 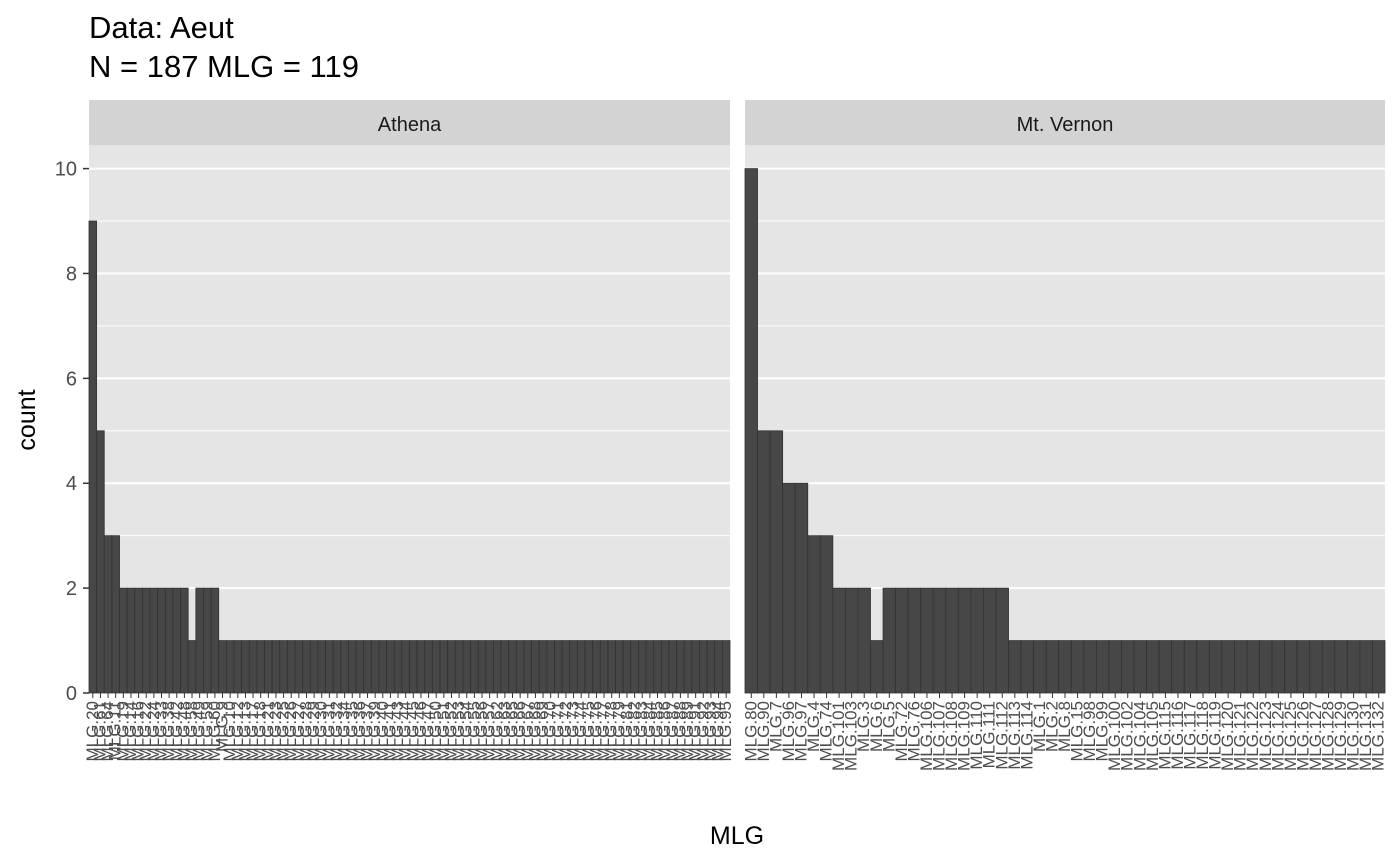 What do you see at coordinates (550, 731) in the screenshot?
I see `x-tick-label: MLG.70` at bounding box center [550, 731].